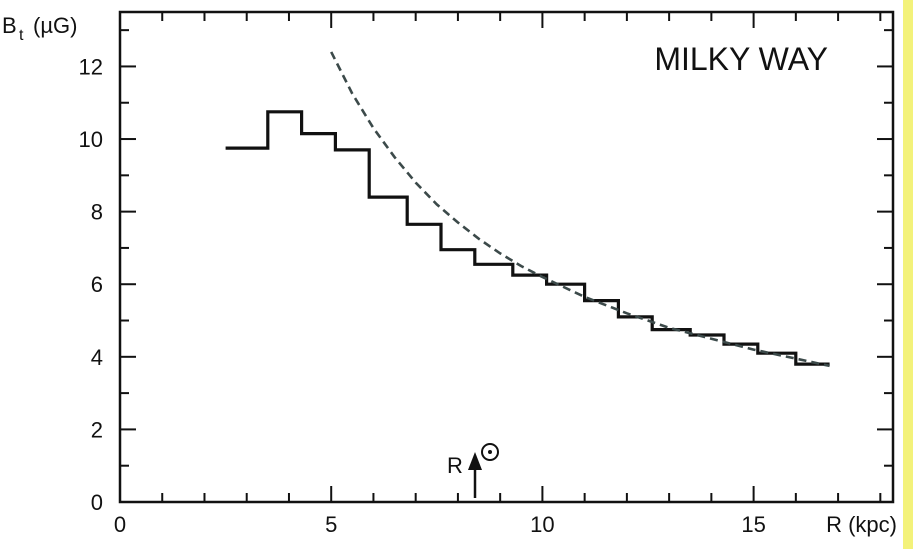 The height and width of the screenshot is (549, 913). I want to click on y-tick-label: 8, so click(97, 212).